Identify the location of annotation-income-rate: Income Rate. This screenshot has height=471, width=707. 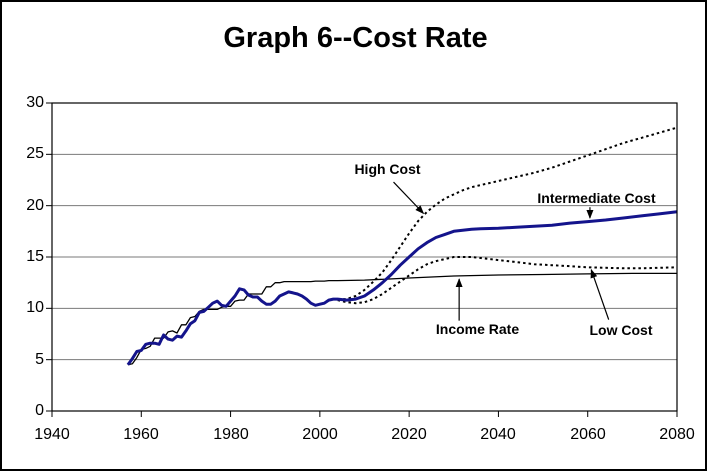
(477, 329).